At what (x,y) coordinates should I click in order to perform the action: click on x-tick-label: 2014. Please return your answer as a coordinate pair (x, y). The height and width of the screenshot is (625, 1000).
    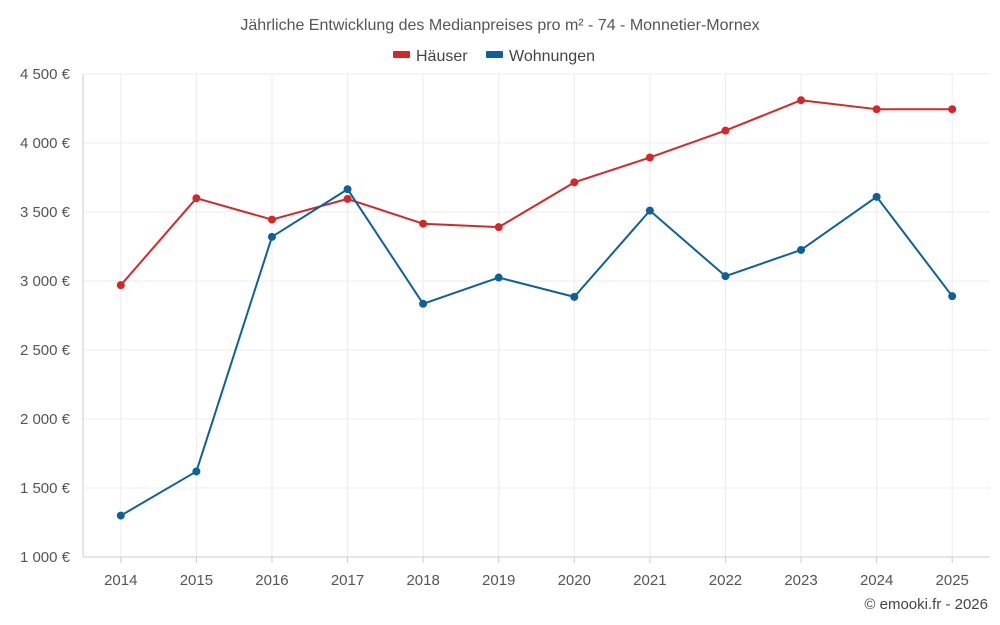
    Looking at the image, I should click on (120, 580).